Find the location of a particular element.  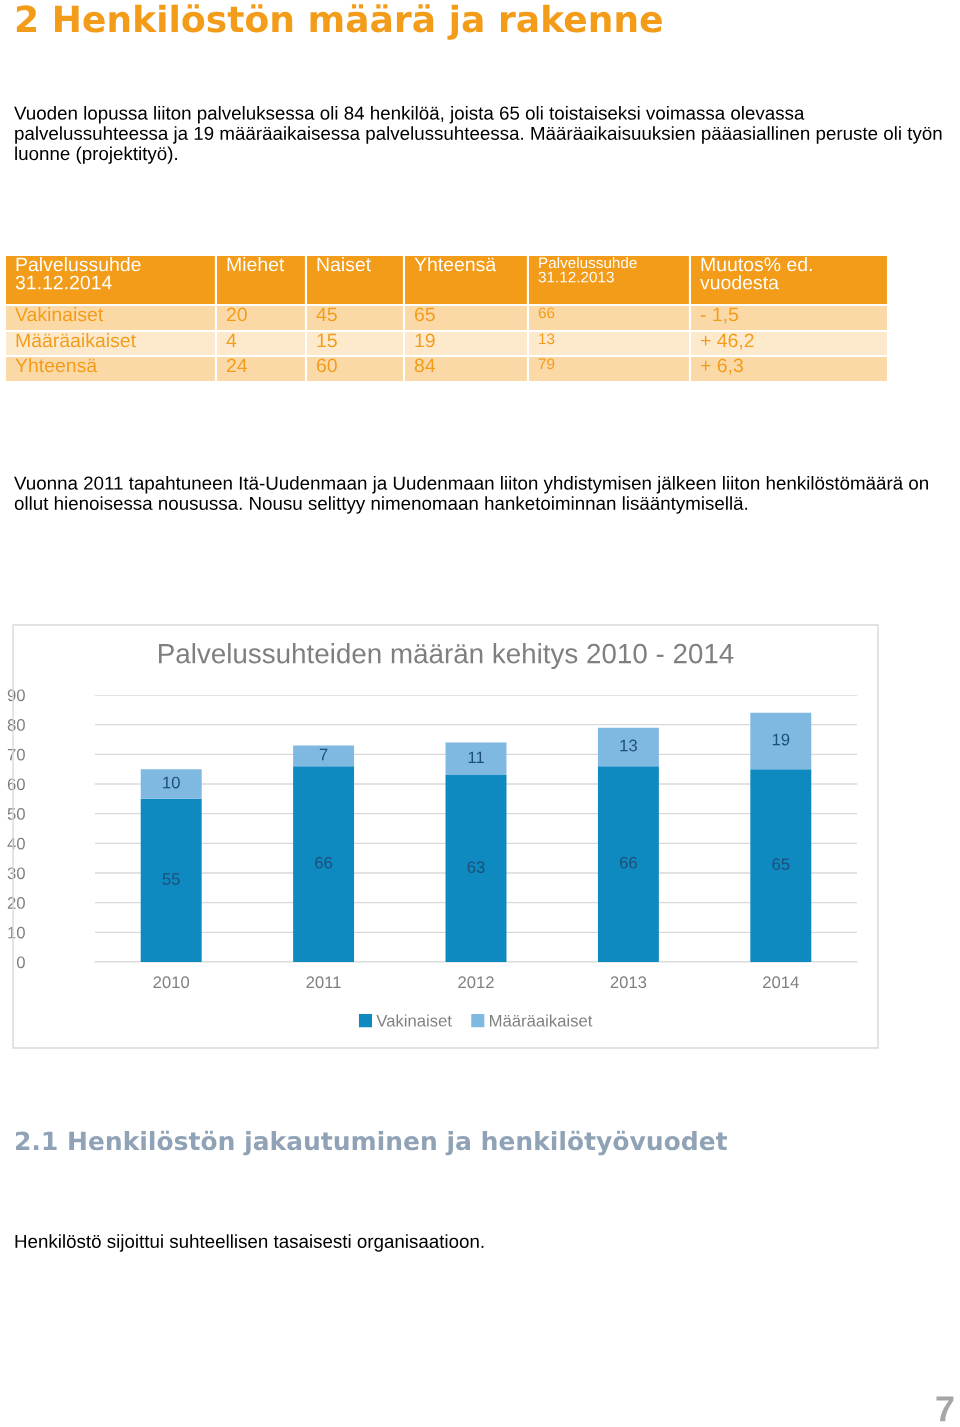

text: 45 is located at coordinates (326, 314).